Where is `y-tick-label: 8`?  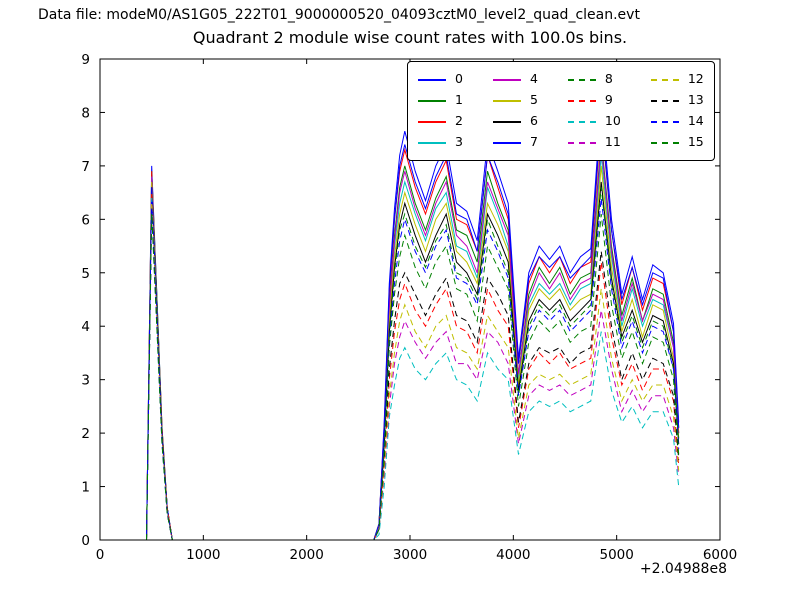 y-tick-label: 8 is located at coordinates (85, 113).